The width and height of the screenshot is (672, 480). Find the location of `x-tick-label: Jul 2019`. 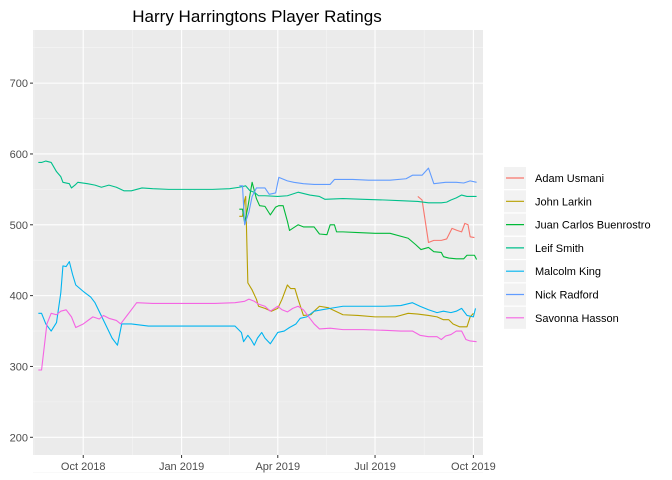

x-tick-label: Jul 2019 is located at coordinates (375, 467).